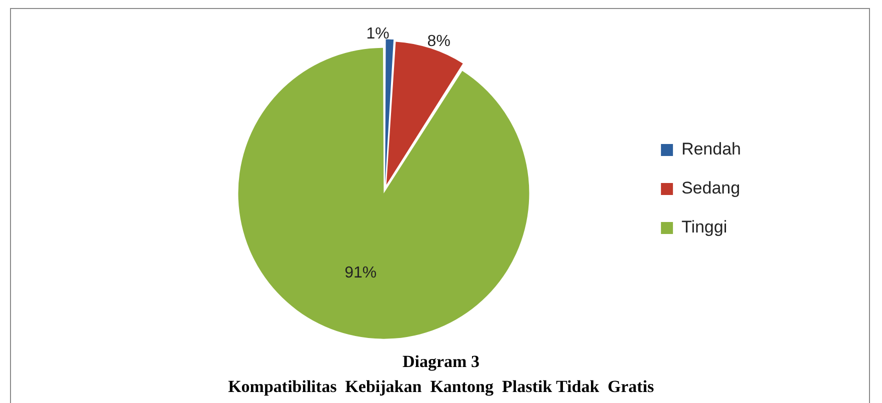 Image resolution: width=882 pixels, height=403 pixels. I want to click on legend-label: Sedang, so click(710, 188).